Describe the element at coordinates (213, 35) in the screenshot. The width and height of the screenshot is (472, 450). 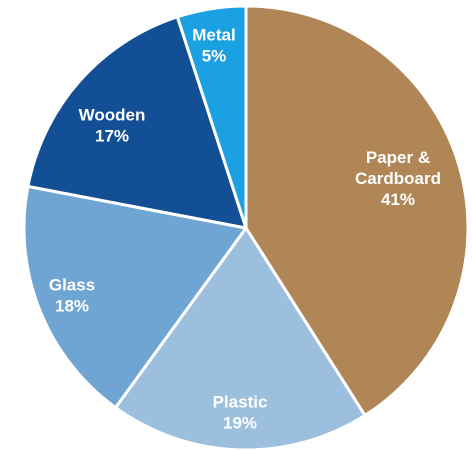
I see `slice-category-label: Metal` at that location.